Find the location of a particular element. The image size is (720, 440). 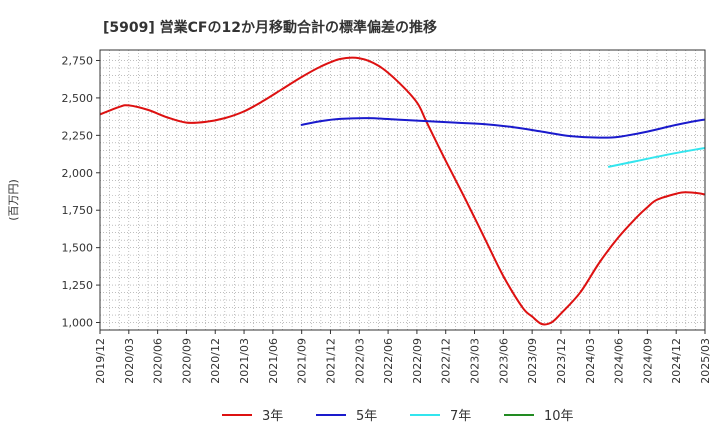

x-tick-label: 2022/12 is located at coordinates (446, 361).